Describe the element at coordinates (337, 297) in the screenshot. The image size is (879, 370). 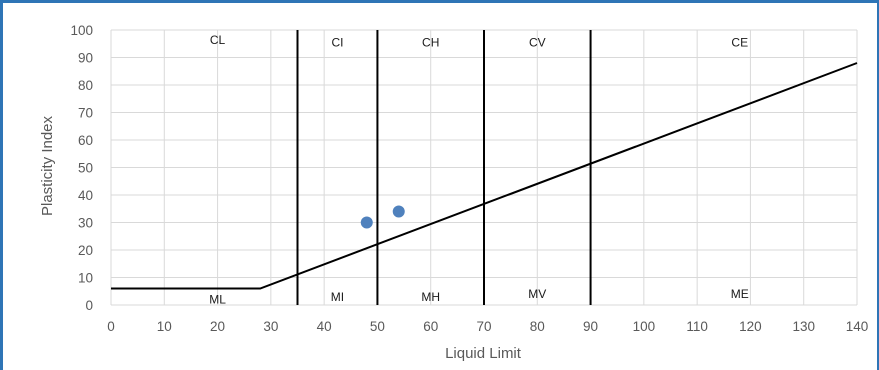
I see `zone-label: MI` at that location.